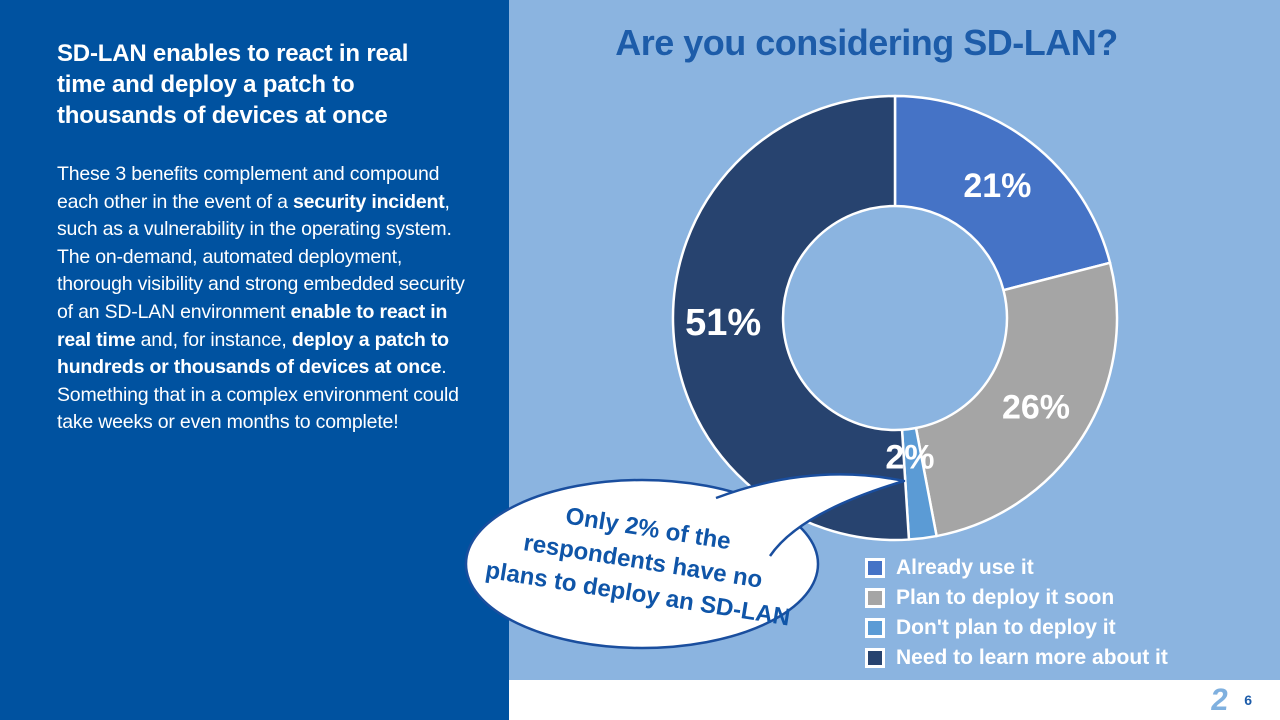 The width and height of the screenshot is (1280, 720). Describe the element at coordinates (1005, 597) in the screenshot. I see `legend-label-plan-to-deploy-it-soon: Plan to deploy it soon` at that location.